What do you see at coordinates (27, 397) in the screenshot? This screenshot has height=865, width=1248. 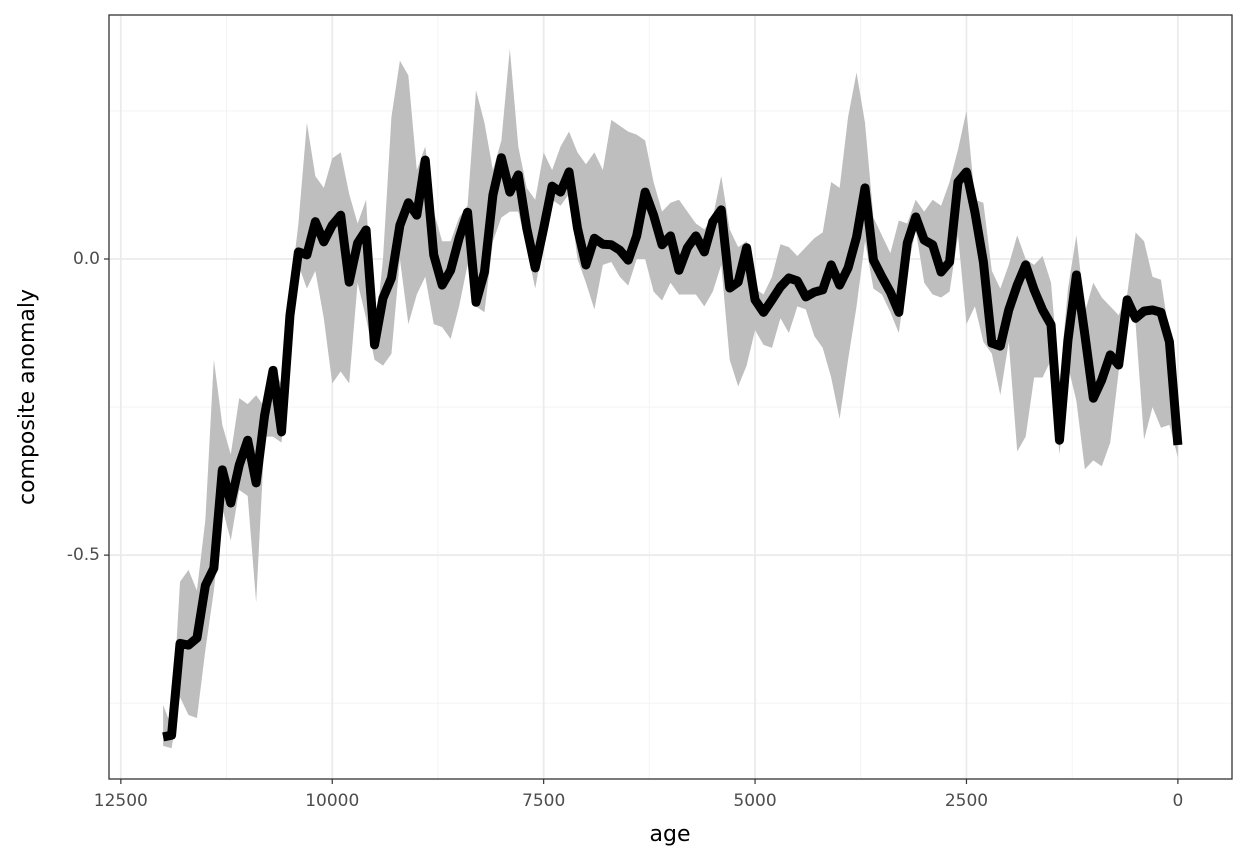 I see `y-axis-title: composite anomaly` at bounding box center [27, 397].